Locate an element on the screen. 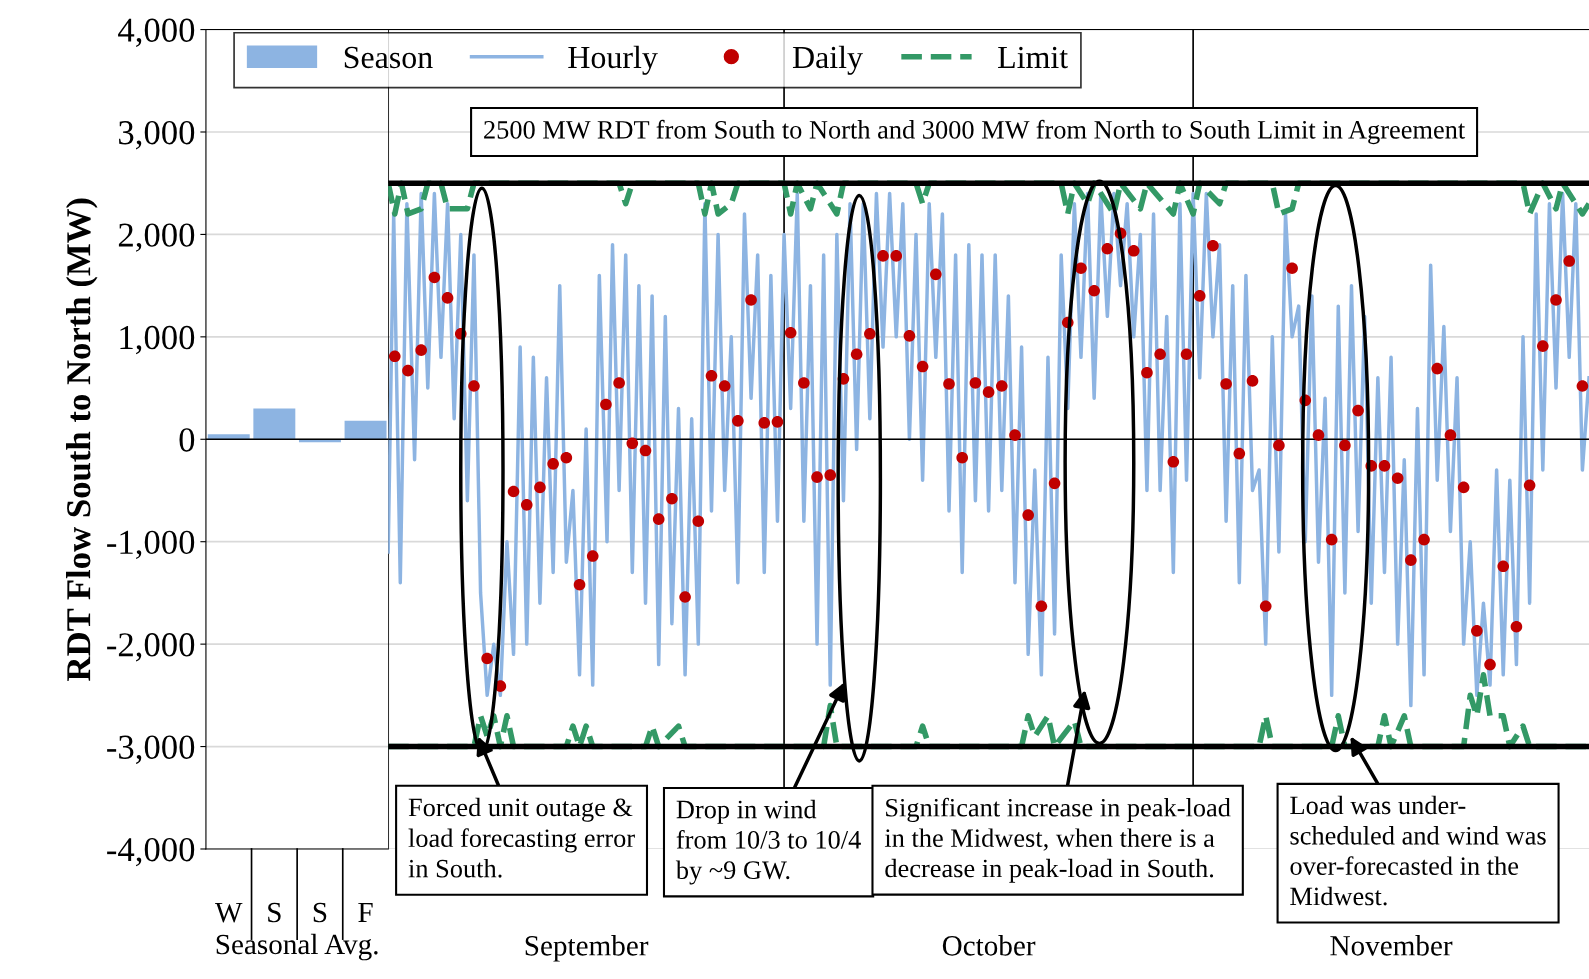  x-tick-label: September is located at coordinates (587, 948).